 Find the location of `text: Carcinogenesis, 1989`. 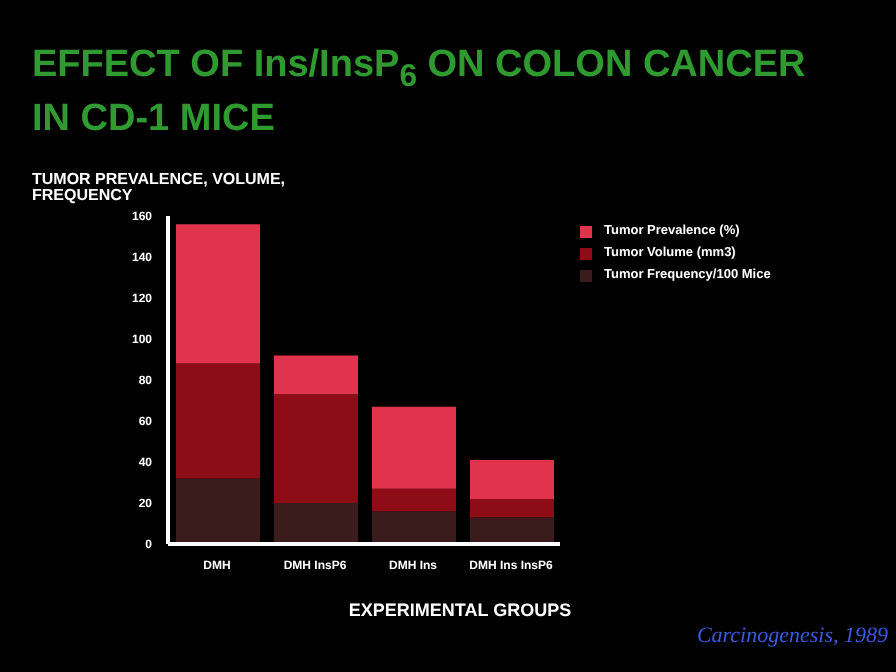

text: Carcinogenesis, 1989 is located at coordinates (792, 636).